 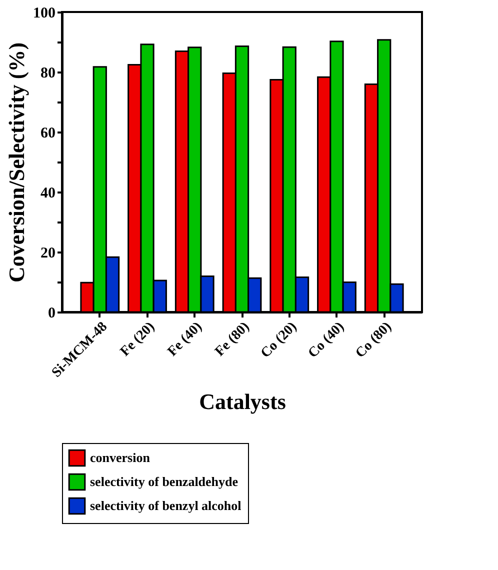 What do you see at coordinates (374, 340) in the screenshot?
I see `x-tick-label: Co (80)` at bounding box center [374, 340].